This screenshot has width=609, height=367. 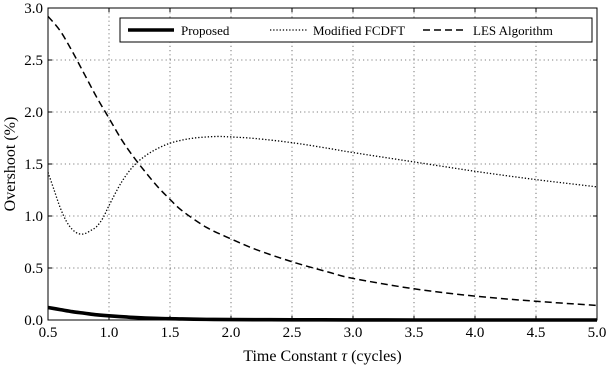 I want to click on x-axis-label-unit: (cycles), so click(x=374, y=356).